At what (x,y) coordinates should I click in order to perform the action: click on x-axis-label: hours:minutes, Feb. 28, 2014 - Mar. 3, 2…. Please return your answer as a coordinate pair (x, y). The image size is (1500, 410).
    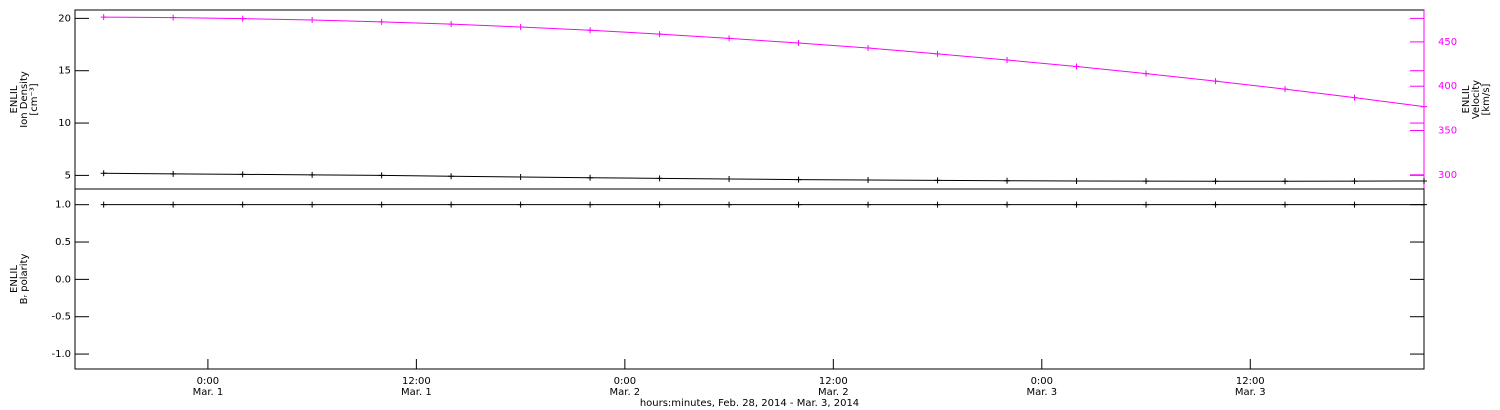
    Looking at the image, I should click on (749, 403).